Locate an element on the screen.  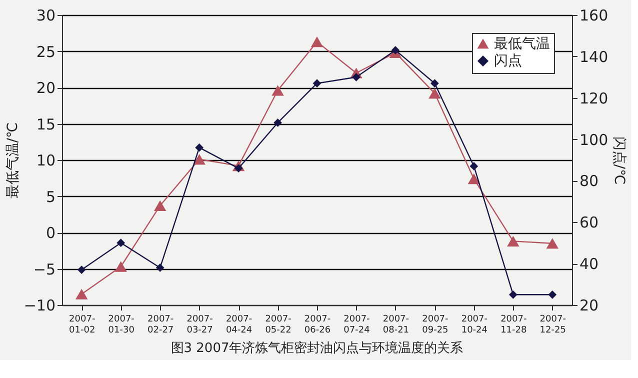
y-tick-label: 15 is located at coordinates (46, 124).